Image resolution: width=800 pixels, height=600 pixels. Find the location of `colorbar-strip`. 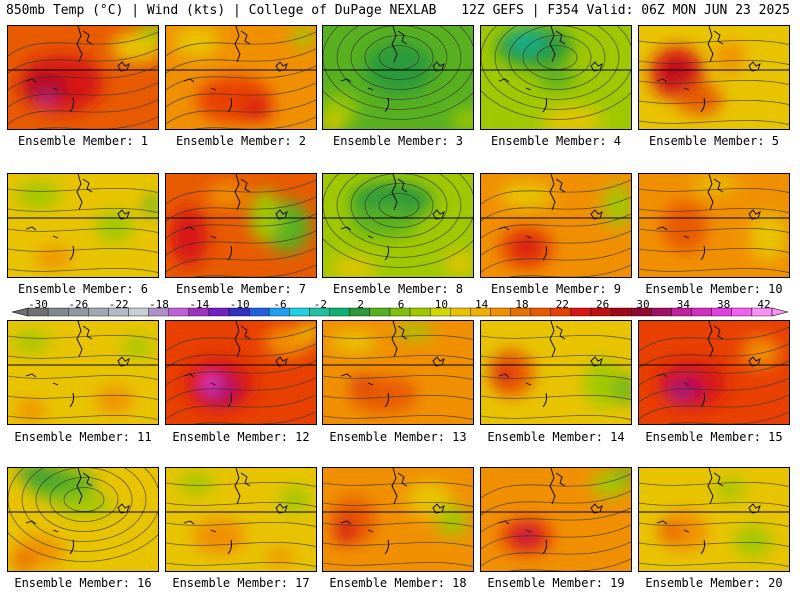

colorbar-strip is located at coordinates (400, 312).